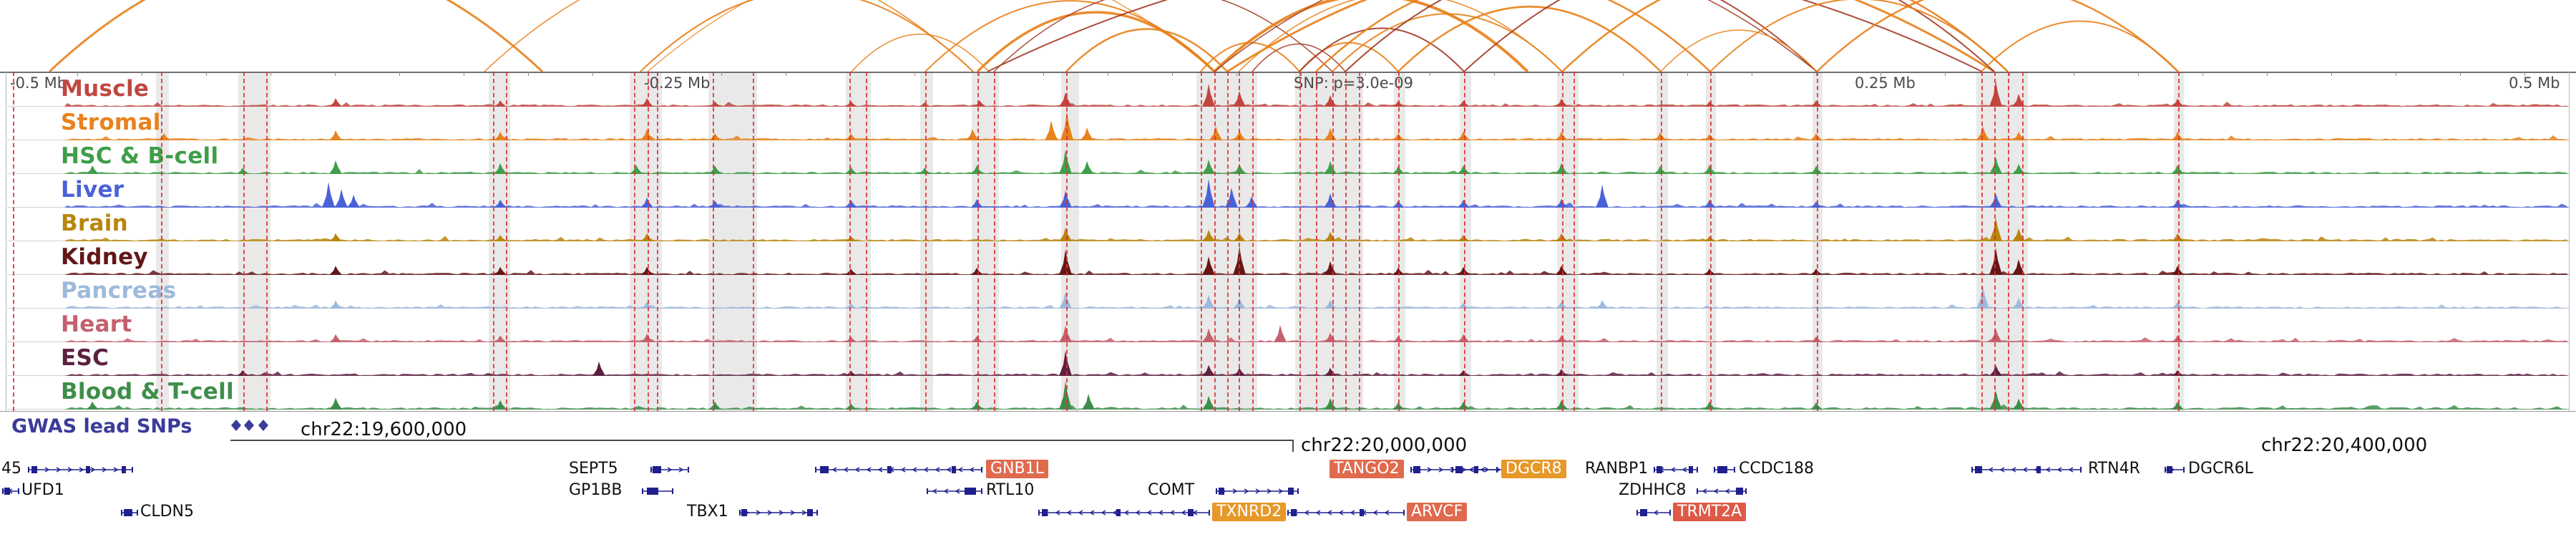  I want to click on gene-label-trmt2a: TRMT2A, so click(1710, 512).